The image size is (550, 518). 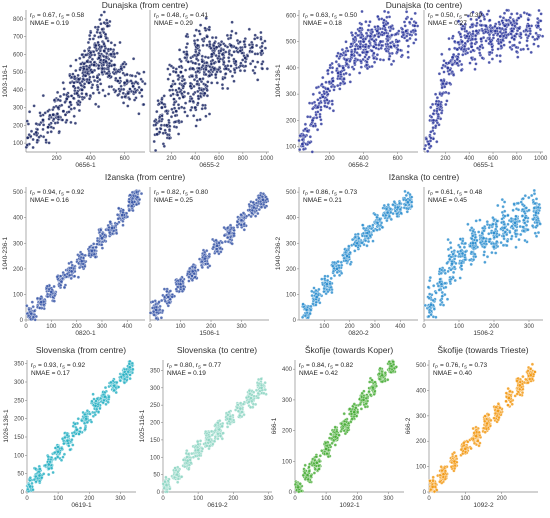 I want to click on y-axis-label: 1040-236-2, so click(x=278, y=253).